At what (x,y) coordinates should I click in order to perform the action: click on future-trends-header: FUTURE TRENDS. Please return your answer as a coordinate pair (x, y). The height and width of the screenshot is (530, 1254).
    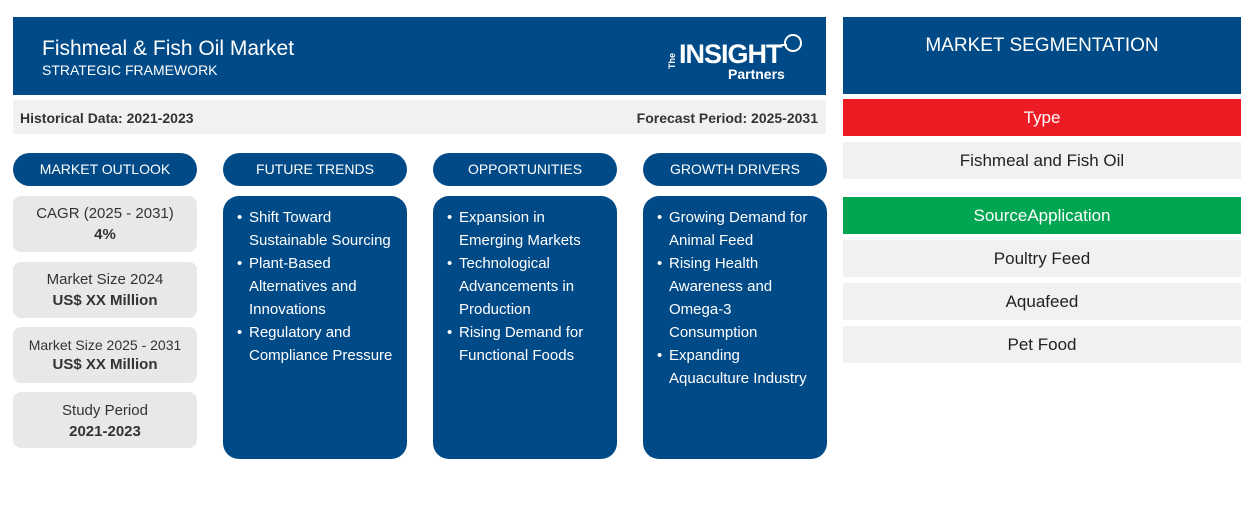
    Looking at the image, I should click on (315, 169).